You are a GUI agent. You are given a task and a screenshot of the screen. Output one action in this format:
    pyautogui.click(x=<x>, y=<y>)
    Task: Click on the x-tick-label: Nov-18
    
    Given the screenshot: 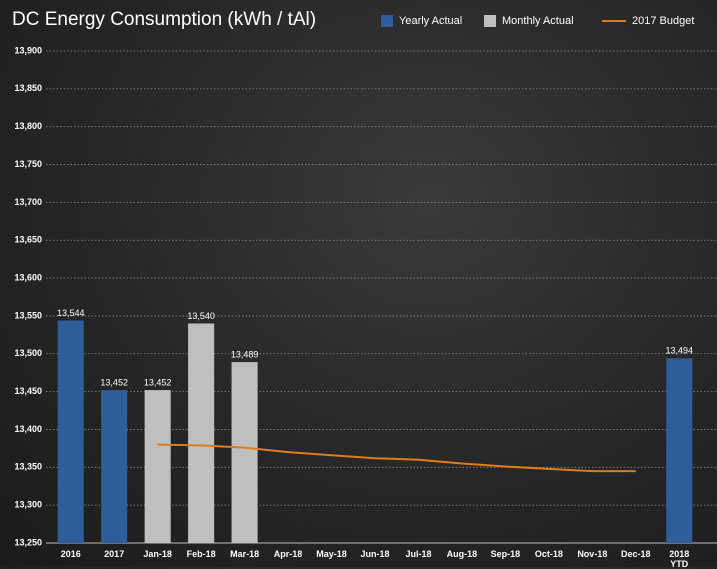 What is the action you would take?
    pyautogui.click(x=592, y=554)
    